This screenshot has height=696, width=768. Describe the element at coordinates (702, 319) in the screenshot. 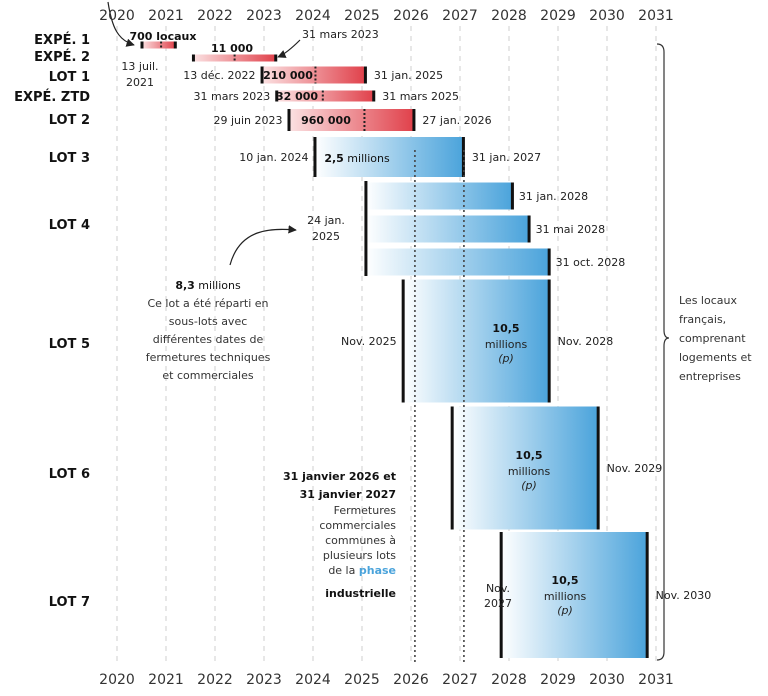

I see `bracket-note: français,` at that location.